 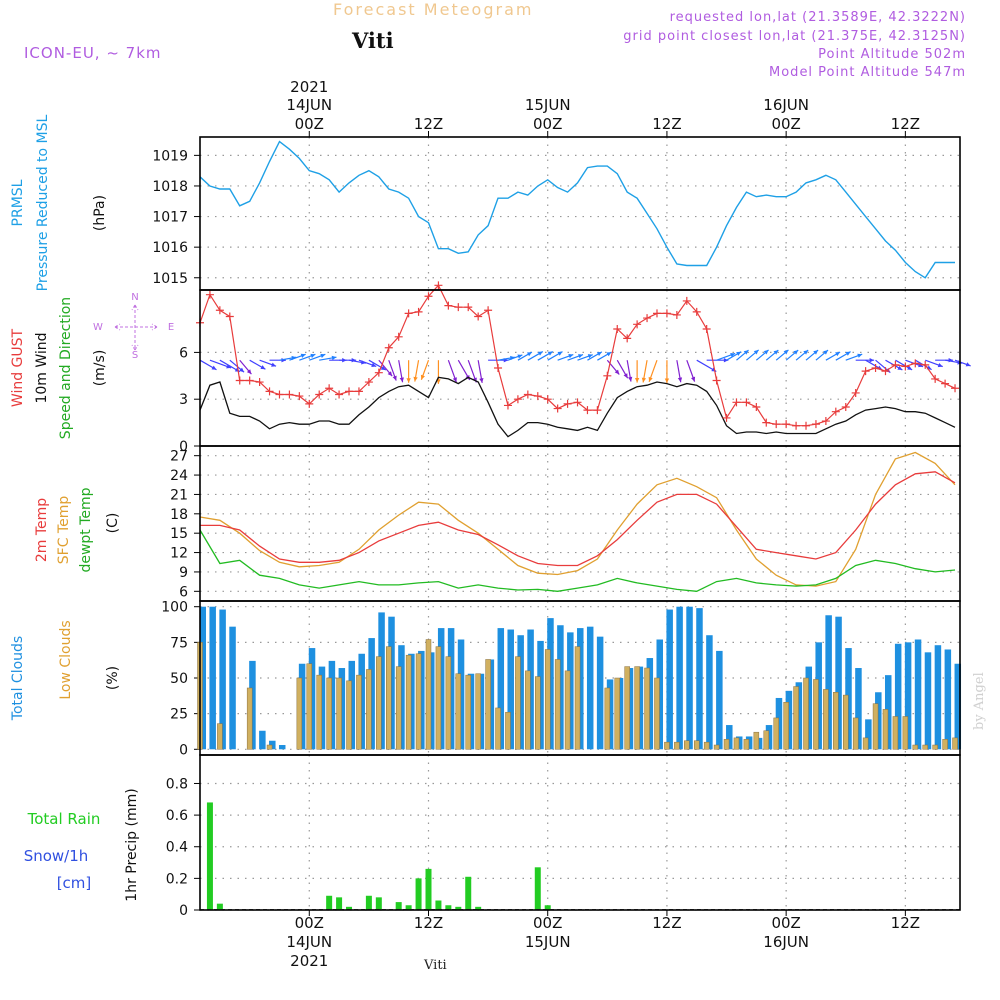 I want to click on compass-rose, so click(x=136, y=327).